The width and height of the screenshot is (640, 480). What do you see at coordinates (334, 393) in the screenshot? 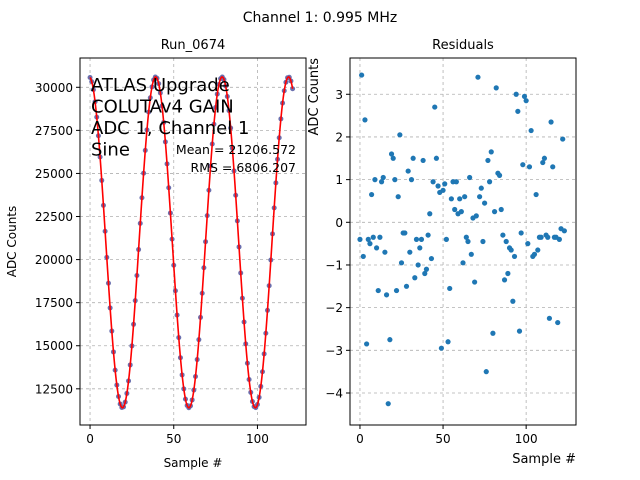
I see `y-tick-label: −4` at bounding box center [334, 393].